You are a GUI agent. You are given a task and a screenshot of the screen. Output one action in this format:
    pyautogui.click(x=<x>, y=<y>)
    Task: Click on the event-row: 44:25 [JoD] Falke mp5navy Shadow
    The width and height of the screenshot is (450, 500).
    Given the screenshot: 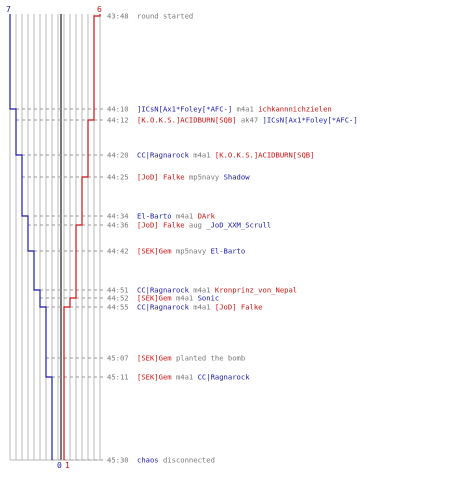 What is the action you would take?
    pyautogui.click(x=178, y=177)
    